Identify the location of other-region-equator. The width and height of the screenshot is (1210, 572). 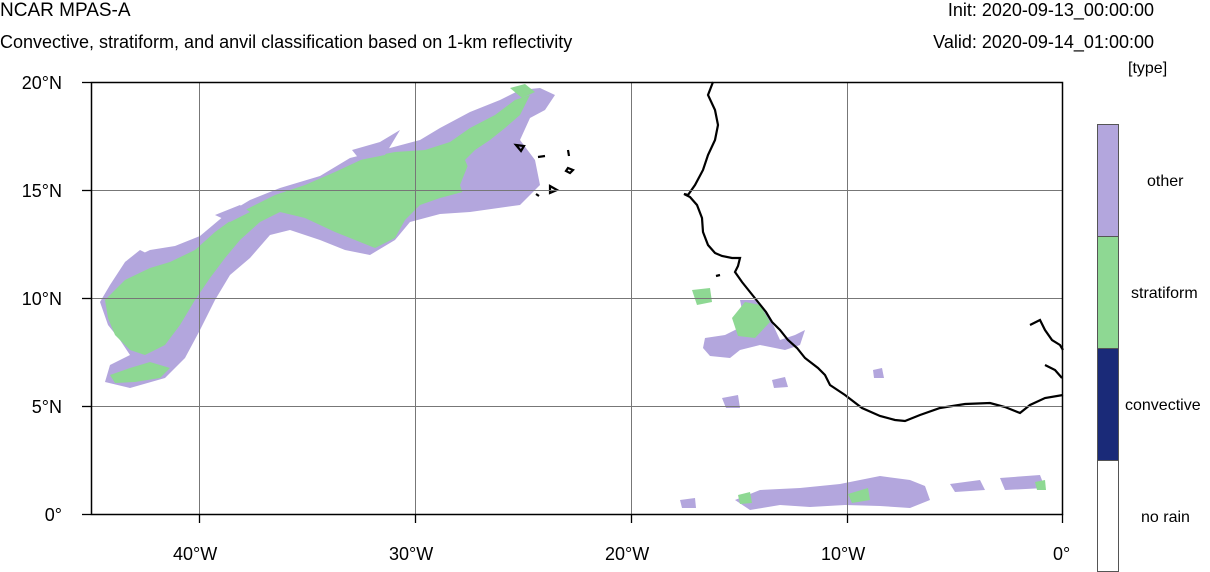
(832, 493).